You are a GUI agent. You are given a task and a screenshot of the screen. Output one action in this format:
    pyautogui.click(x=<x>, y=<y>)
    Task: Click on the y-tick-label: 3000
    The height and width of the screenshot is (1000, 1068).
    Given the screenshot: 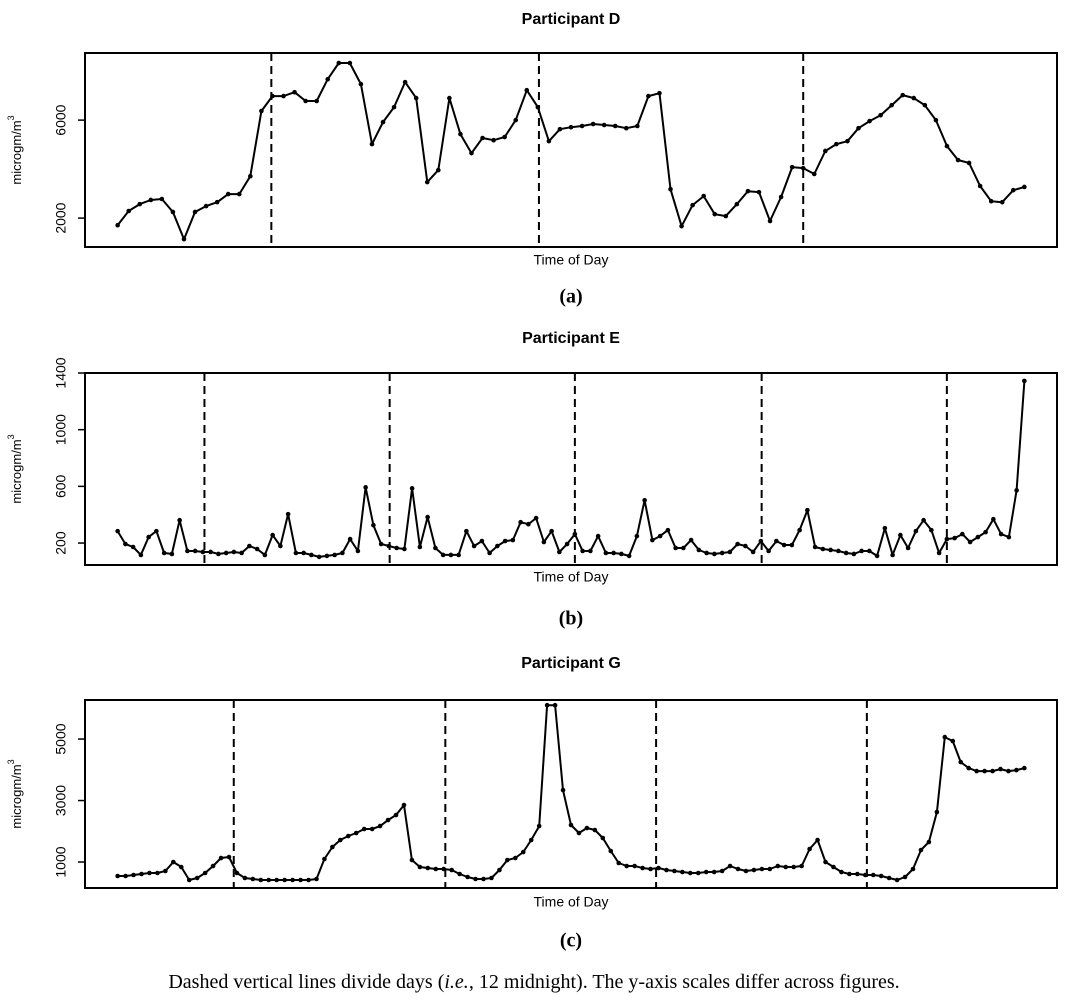 What is the action you would take?
    pyautogui.click(x=61, y=800)
    